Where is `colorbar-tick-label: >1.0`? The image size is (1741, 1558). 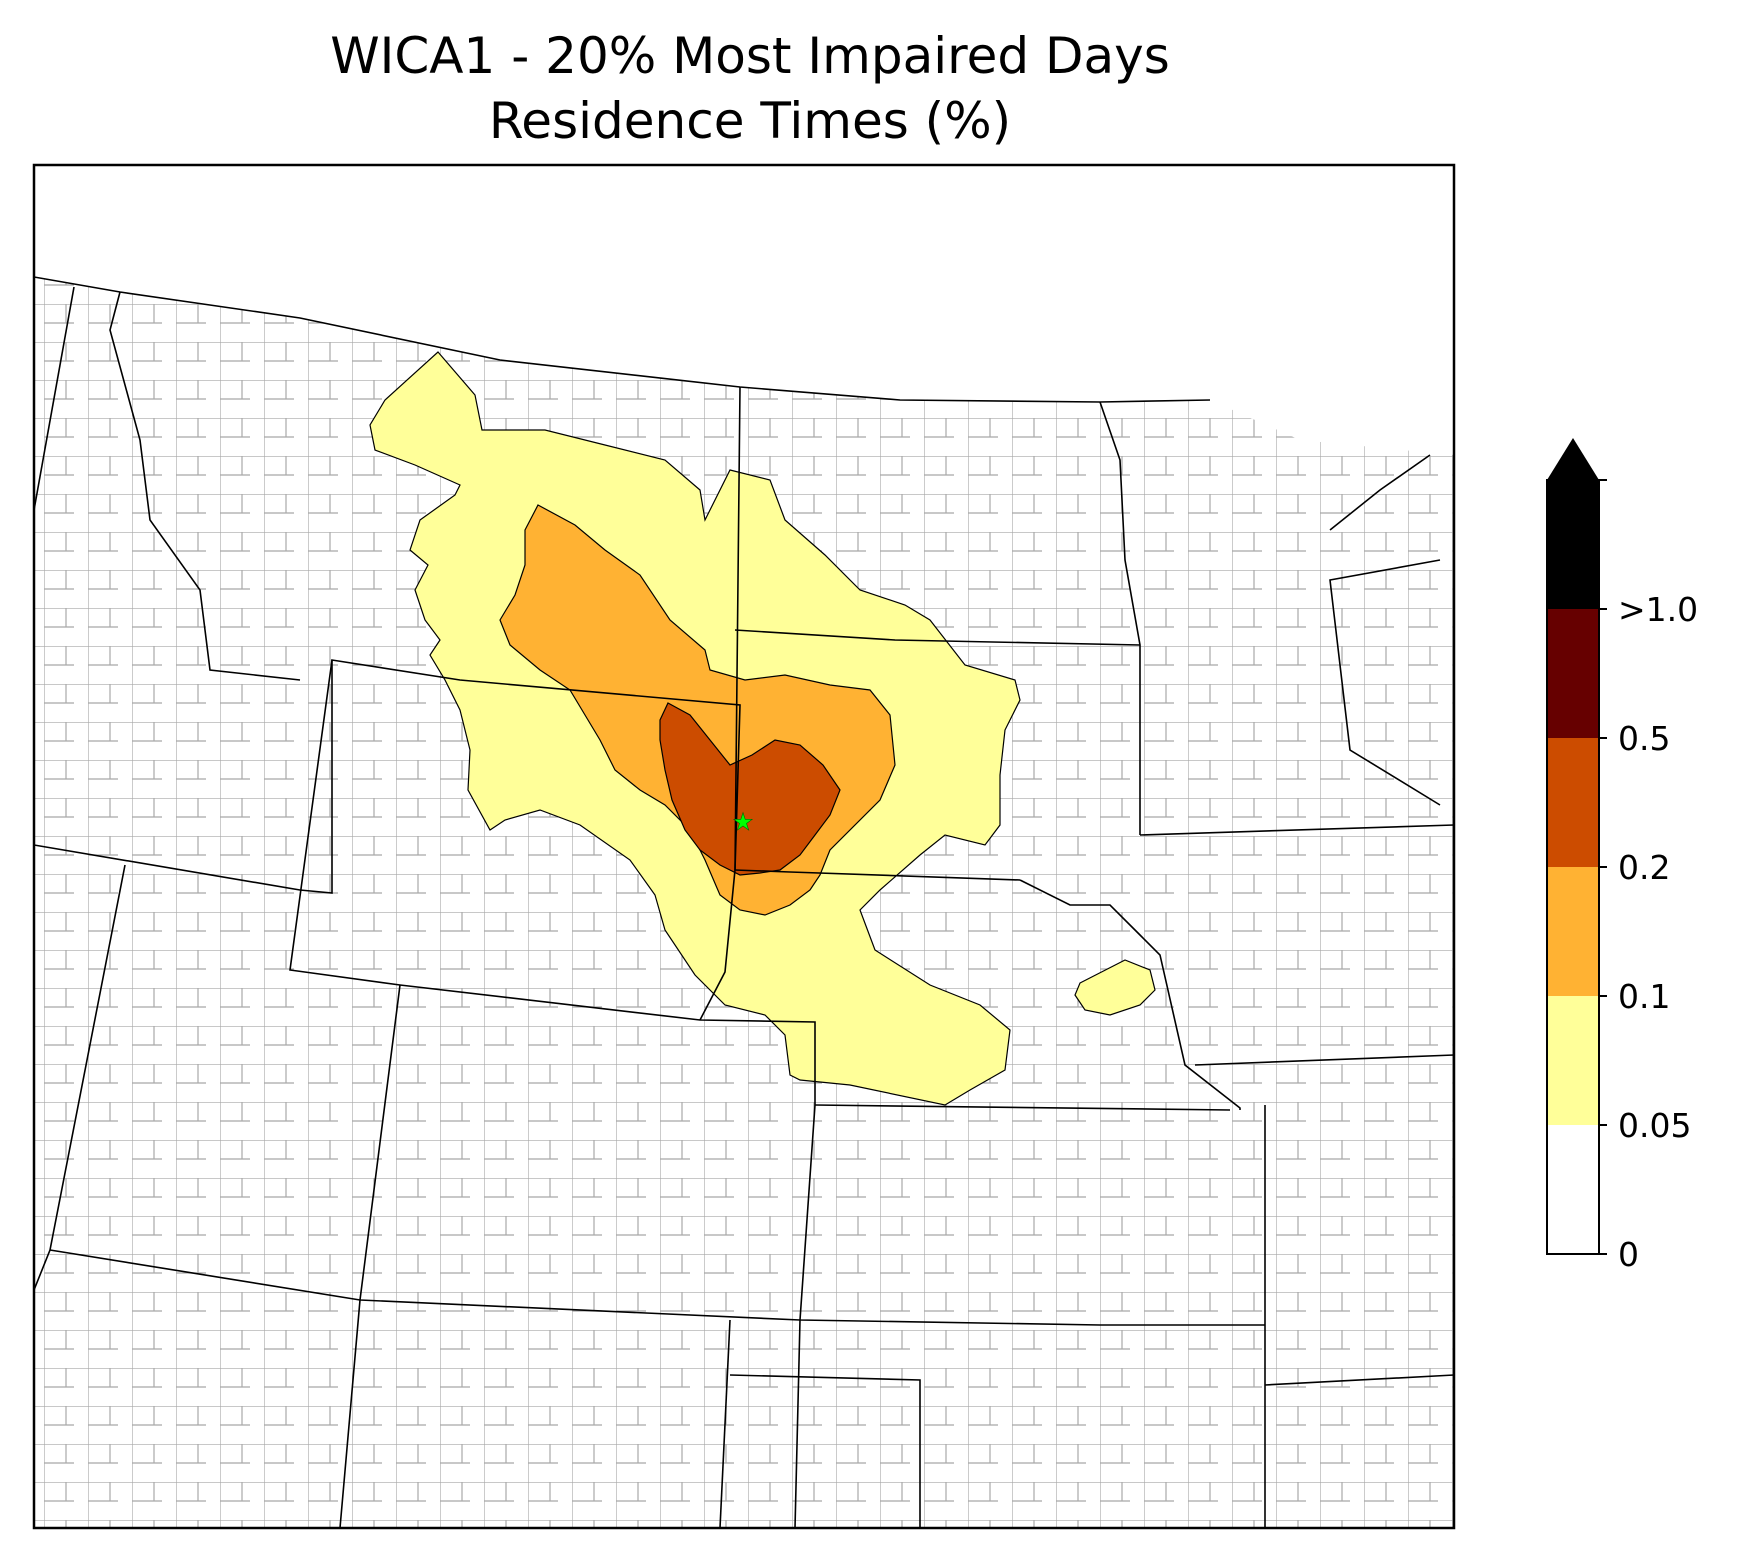
colorbar-tick-label: >1.0 is located at coordinates (1658, 609).